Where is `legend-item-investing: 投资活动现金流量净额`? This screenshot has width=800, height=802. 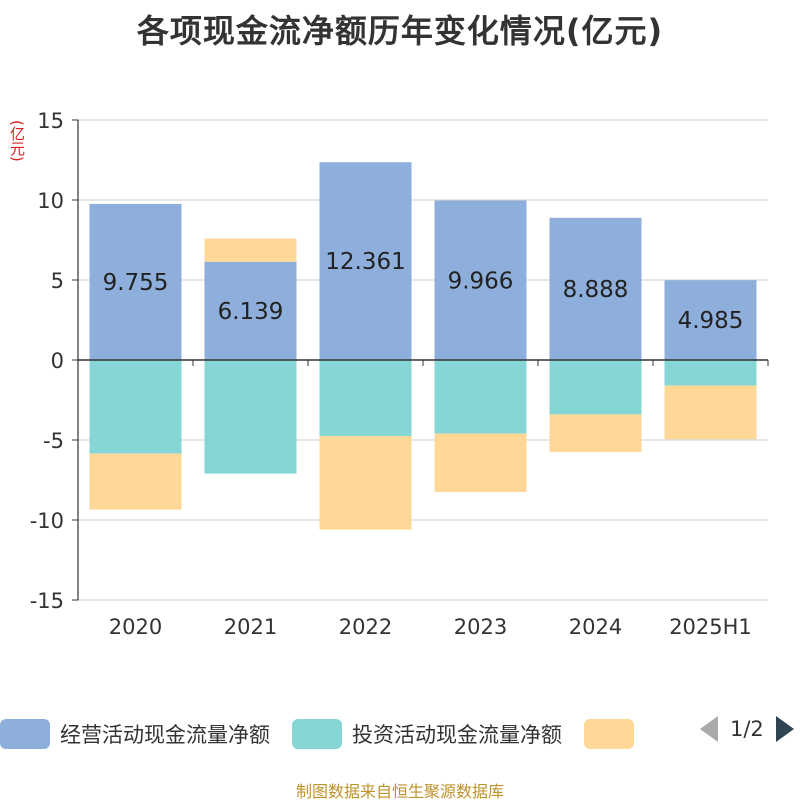 legend-item-investing: 投资活动现金流量净额 is located at coordinates (427, 734).